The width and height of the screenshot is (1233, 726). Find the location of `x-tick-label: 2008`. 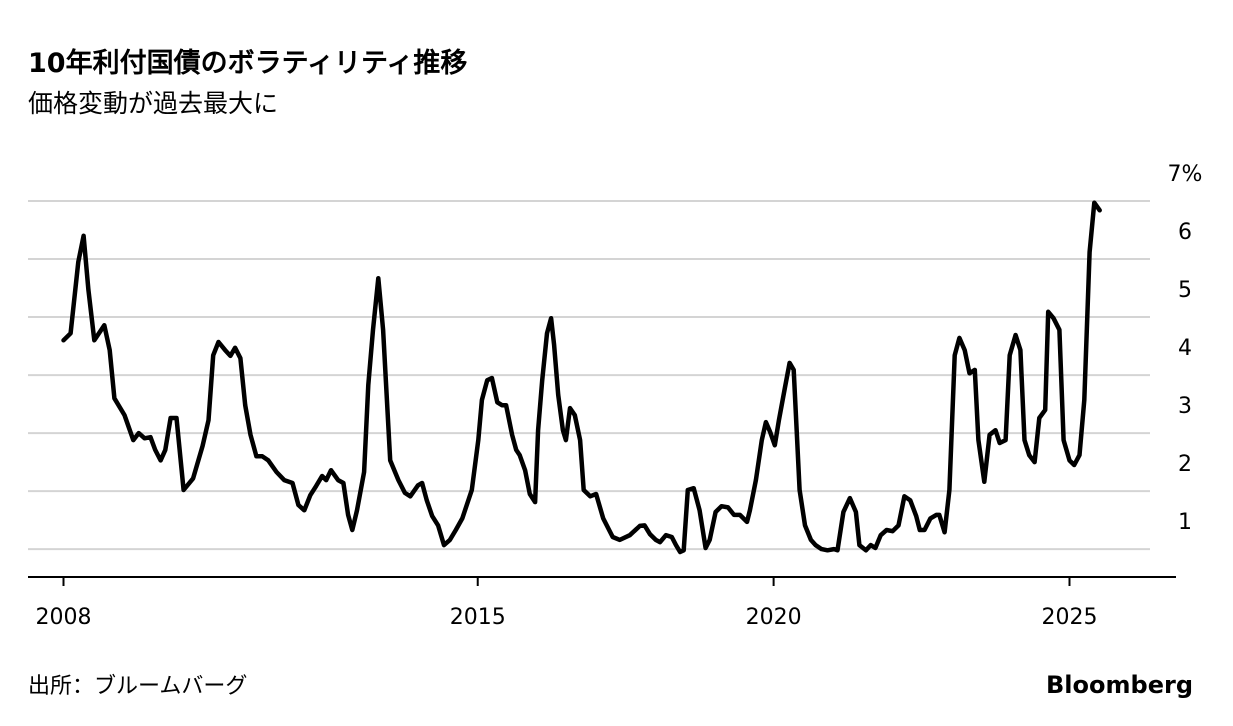

x-tick-label: 2008 is located at coordinates (64, 617).